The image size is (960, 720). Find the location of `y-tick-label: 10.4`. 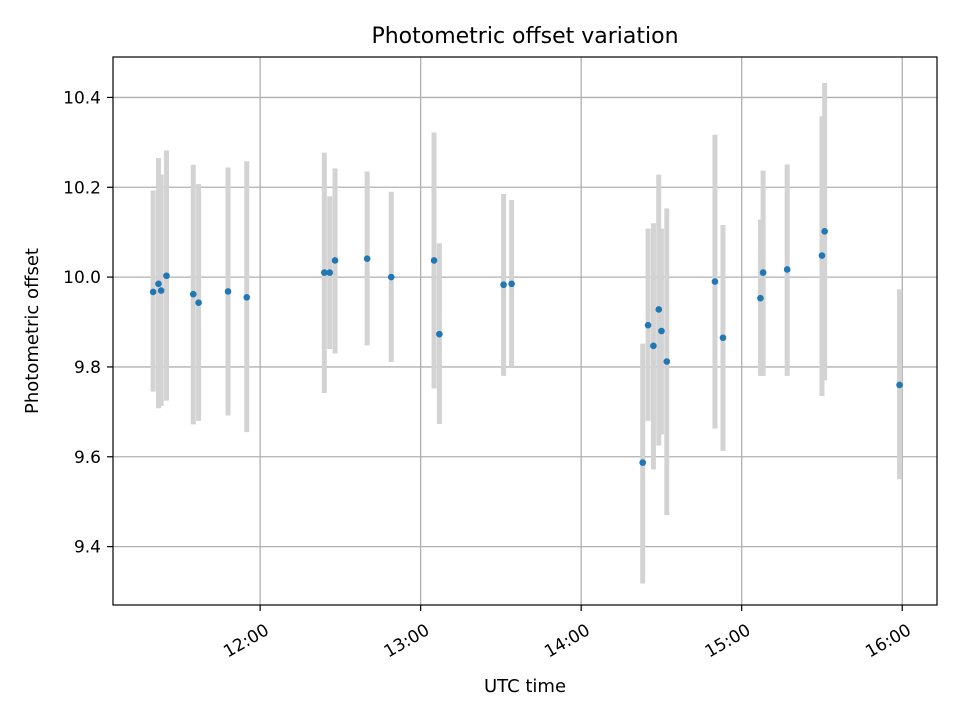

y-tick-label: 10.4 is located at coordinates (82, 98).